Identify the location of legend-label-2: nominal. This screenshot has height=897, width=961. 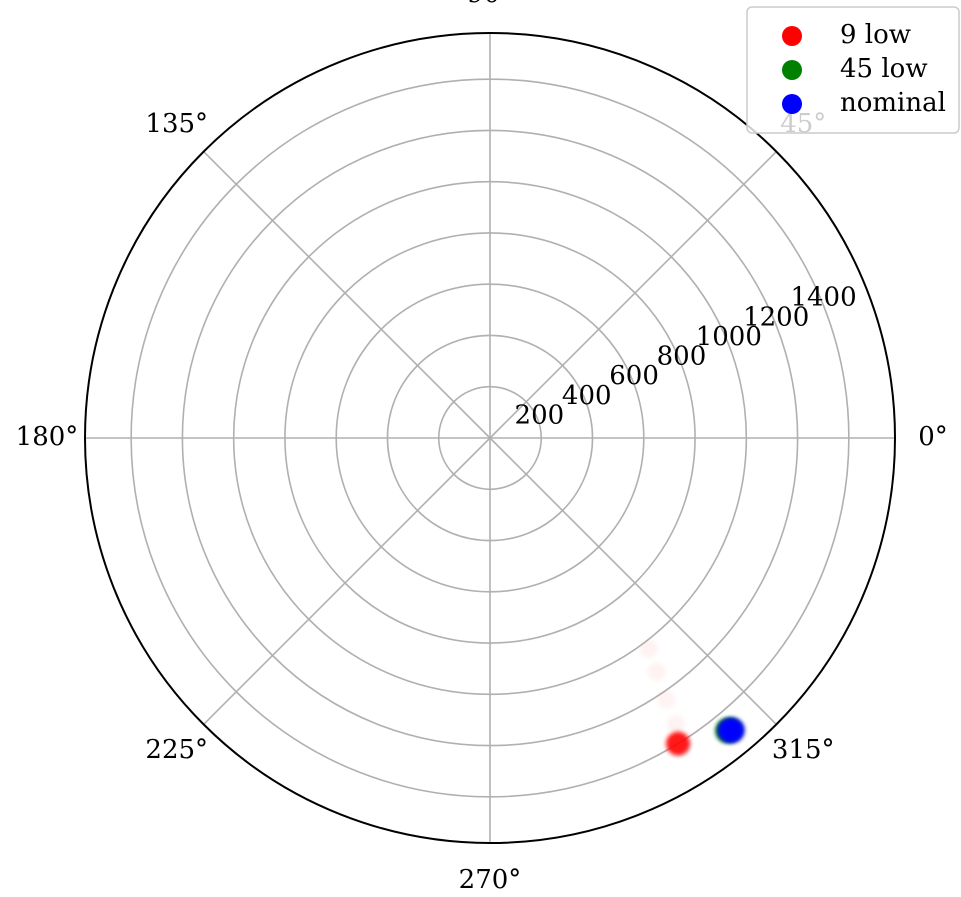
(893, 103).